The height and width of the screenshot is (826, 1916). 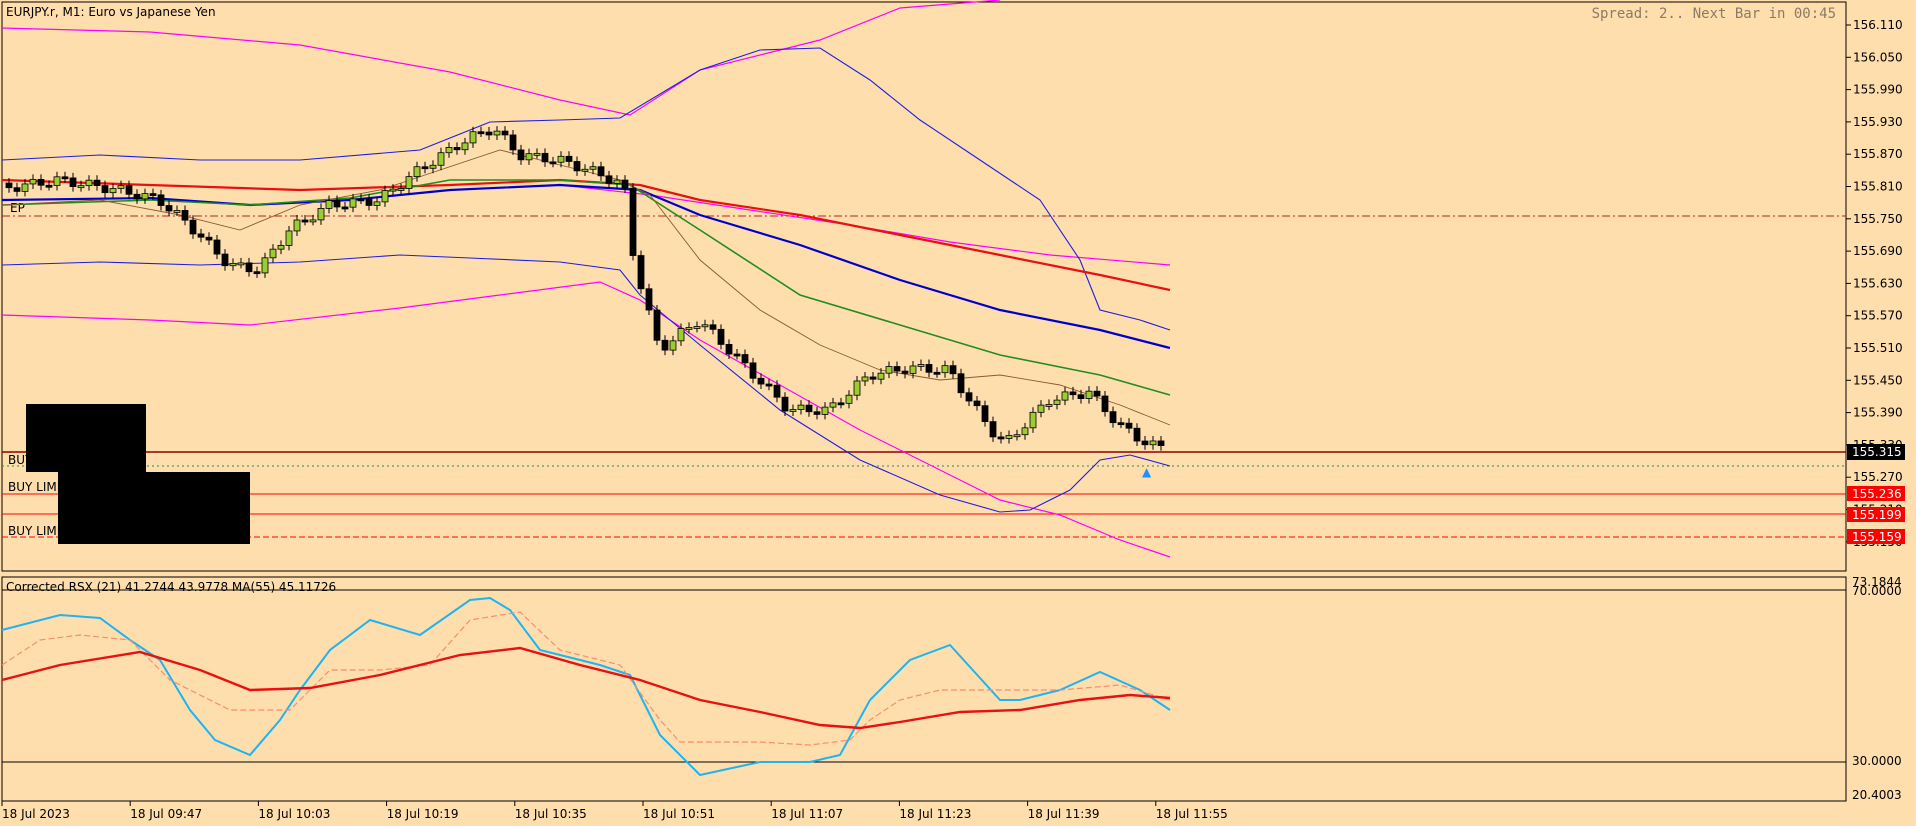 What do you see at coordinates (111, 12) in the screenshot?
I see `symbol-title: EURJPY.r, M1: Euro vs Japanese Yen` at bounding box center [111, 12].